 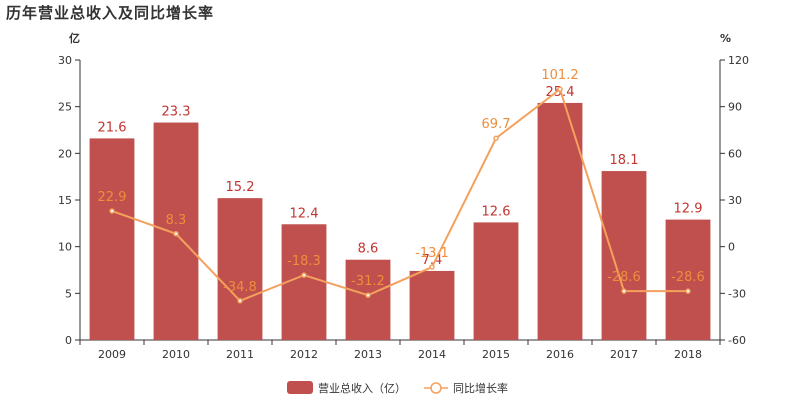 I want to click on bar-value-label: 8.6, so click(x=368, y=249).